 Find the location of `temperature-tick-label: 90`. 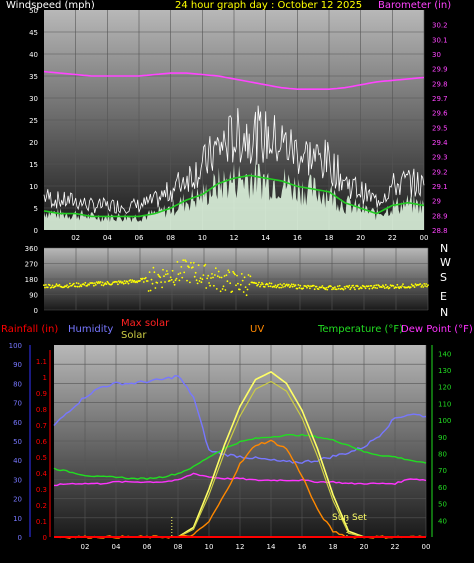

temperature-tick-label: 90 is located at coordinates (442, 438).